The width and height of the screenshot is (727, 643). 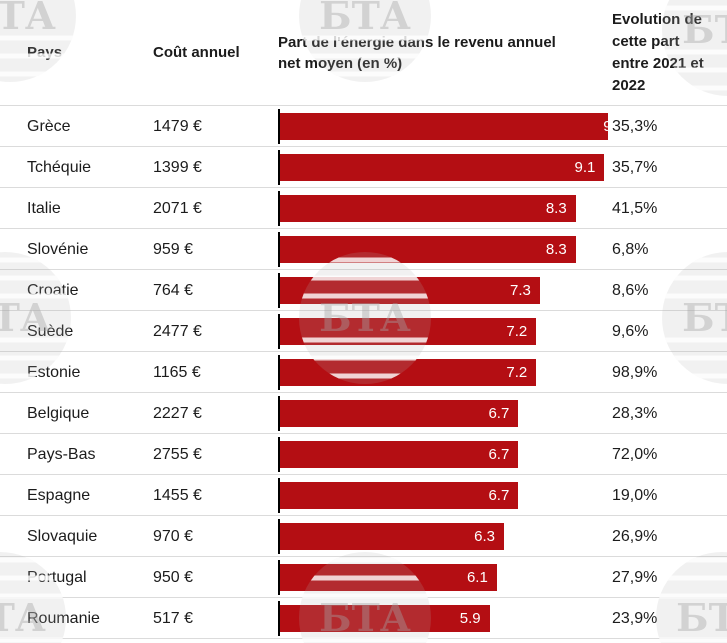 What do you see at coordinates (177, 454) in the screenshot?
I see `annual-cost-value: 2755 €` at bounding box center [177, 454].